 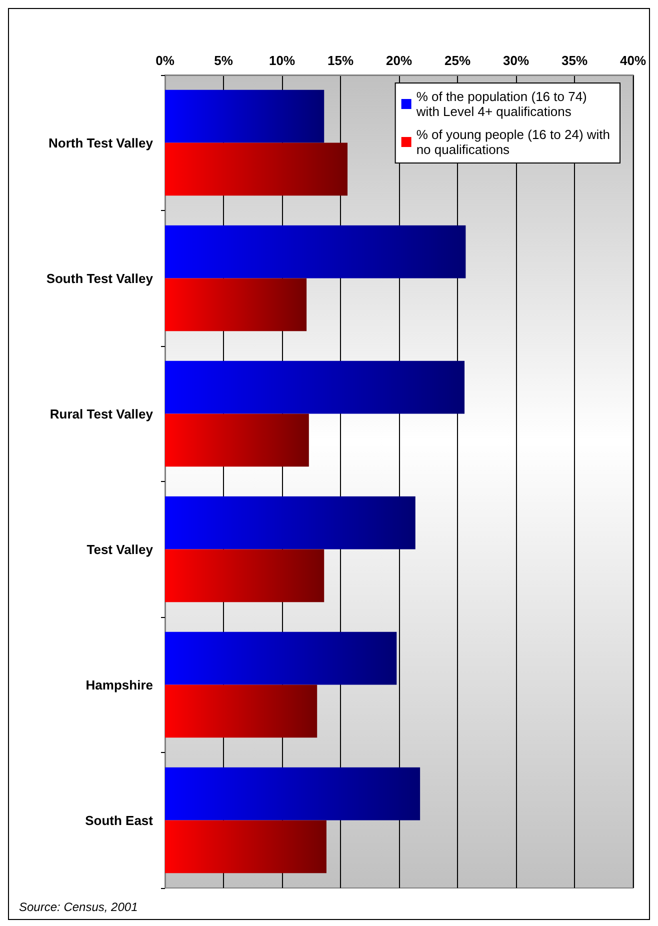 I want to click on x-tick-label: 40%, so click(x=633, y=60).